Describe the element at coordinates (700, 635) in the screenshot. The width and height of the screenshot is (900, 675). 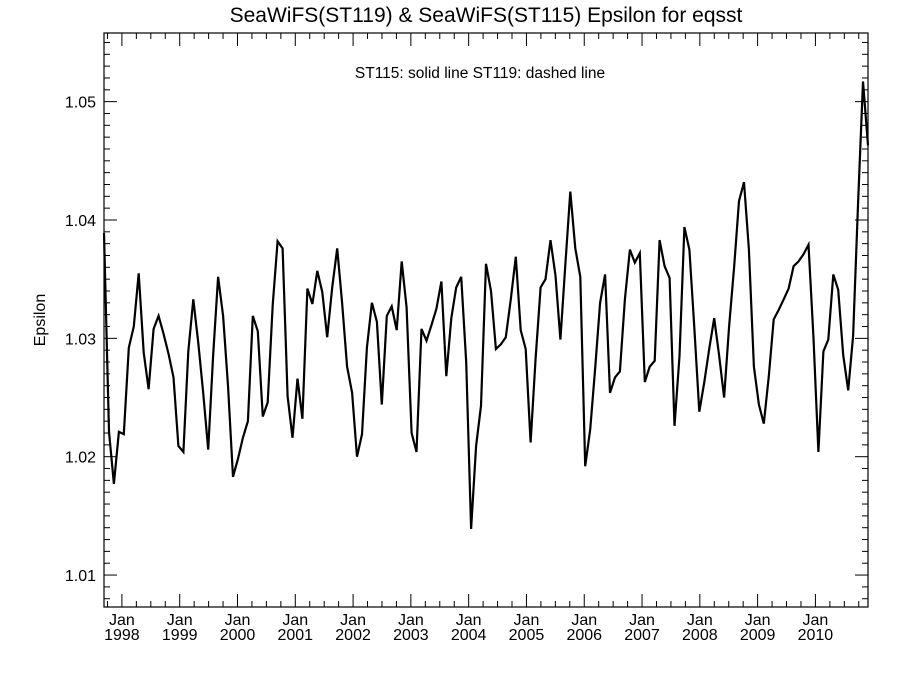
I see `x-tick-year: 2008` at that location.